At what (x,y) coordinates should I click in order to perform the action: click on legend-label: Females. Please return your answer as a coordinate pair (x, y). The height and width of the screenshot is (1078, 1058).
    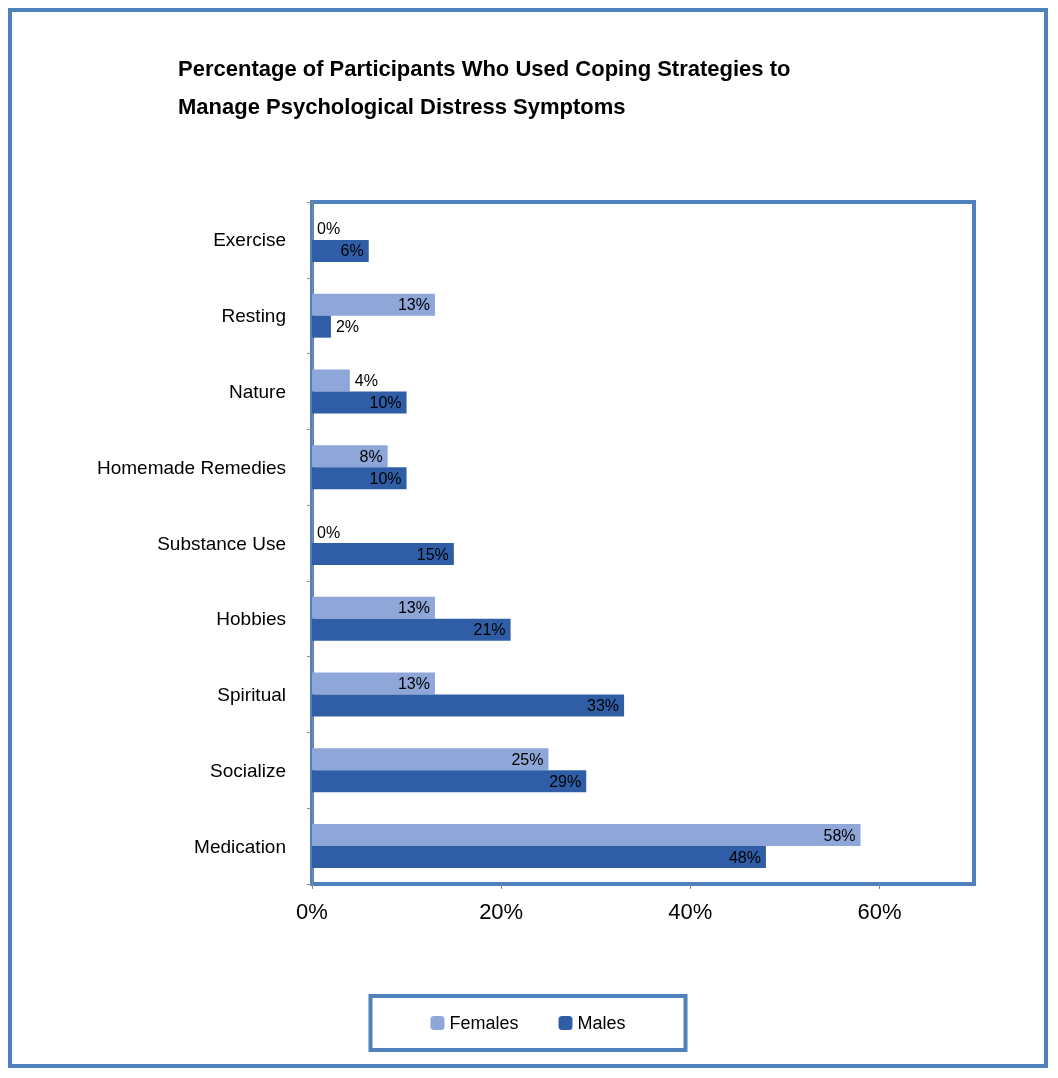
    Looking at the image, I should click on (484, 1023).